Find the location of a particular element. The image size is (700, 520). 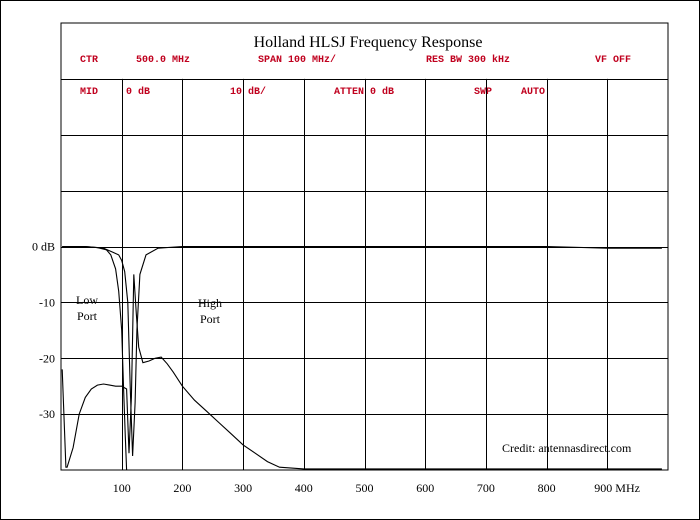

header-swp: SWP is located at coordinates (483, 92).